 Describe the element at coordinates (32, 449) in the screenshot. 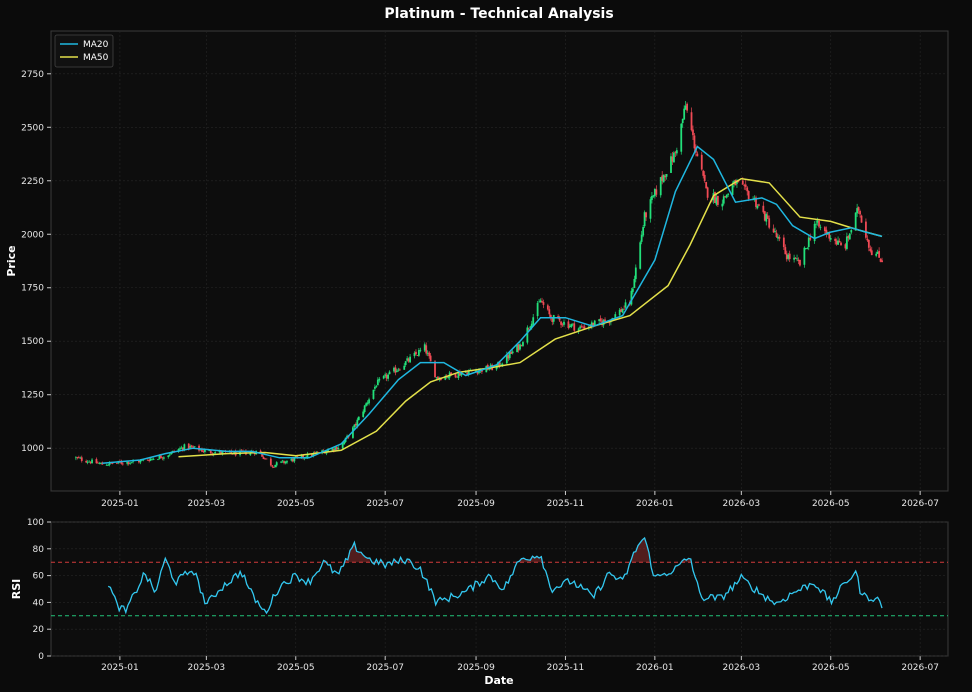

I see `price-y-tick-label: 1000` at that location.